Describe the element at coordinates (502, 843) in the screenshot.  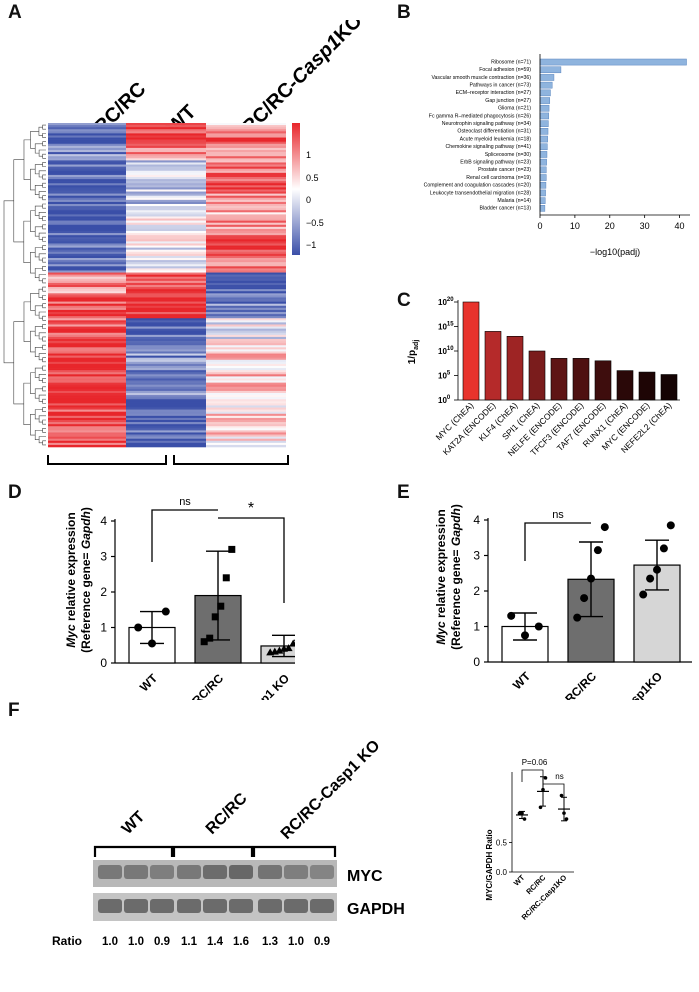
I see `f-y-tick-label: 0.5` at that location.